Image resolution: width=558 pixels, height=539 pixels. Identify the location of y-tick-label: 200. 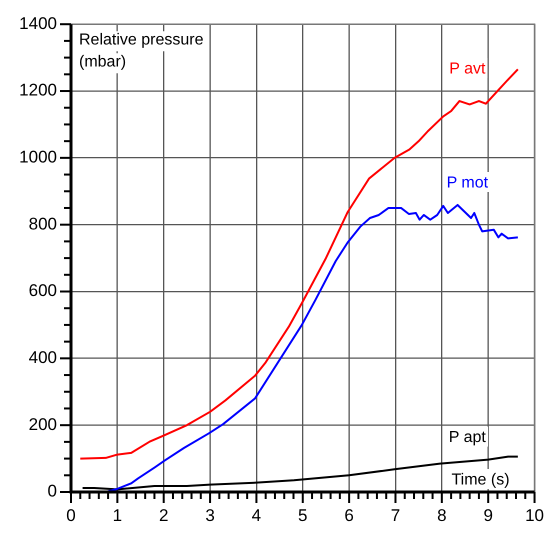
(42, 424).